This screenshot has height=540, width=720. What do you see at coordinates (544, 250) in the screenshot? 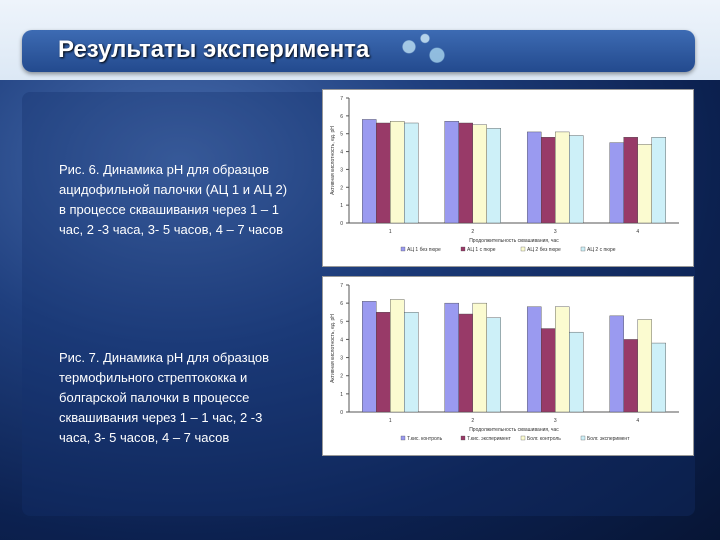
I see `legend-label: АЦ 2 без пюре` at bounding box center [544, 250].